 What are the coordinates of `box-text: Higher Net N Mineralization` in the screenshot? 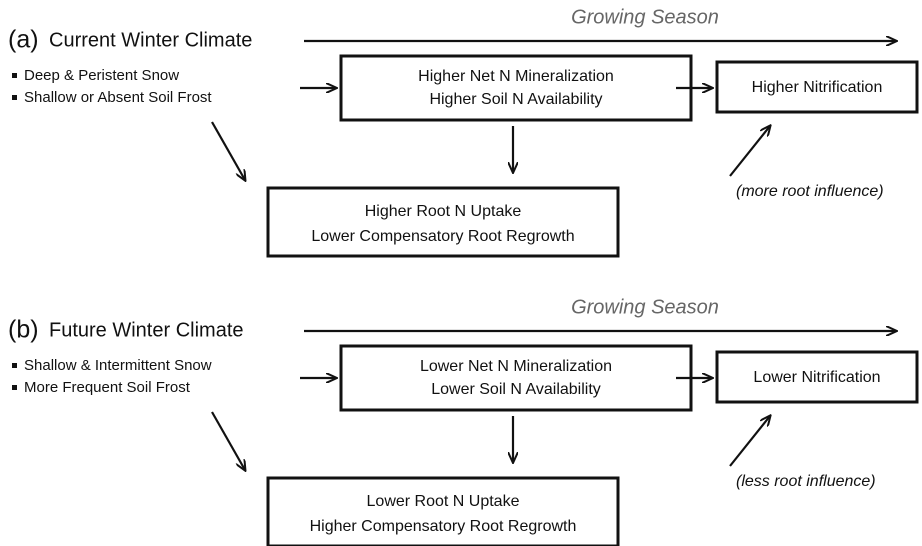 It's located at (516, 76).